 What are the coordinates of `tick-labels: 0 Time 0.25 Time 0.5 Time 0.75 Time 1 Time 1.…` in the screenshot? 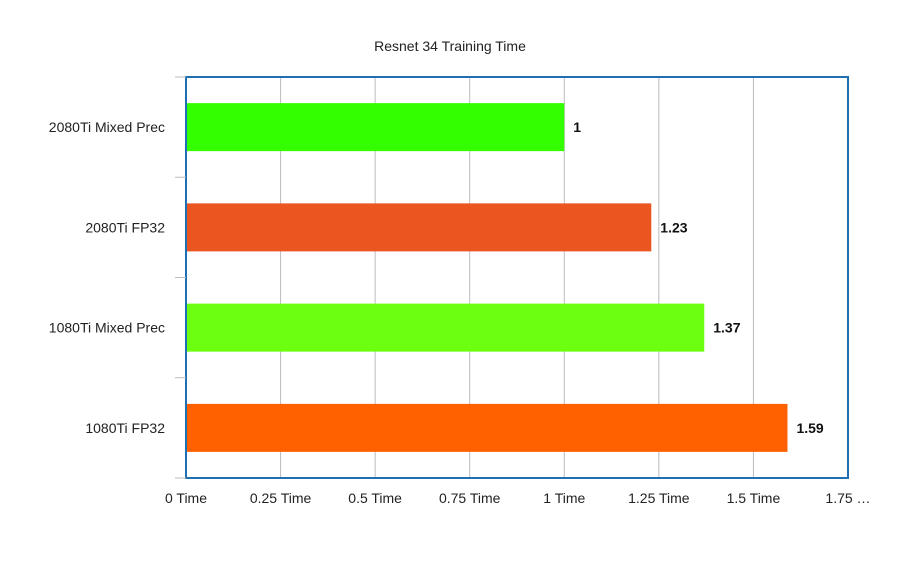 It's located at (518, 498).